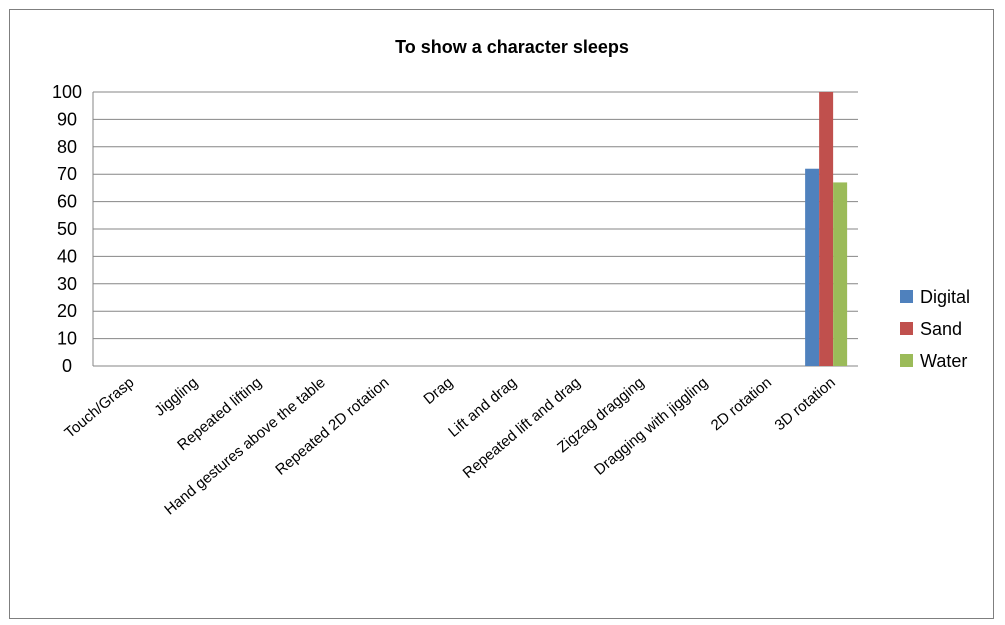  I want to click on y-tick-label: 50, so click(67, 229).